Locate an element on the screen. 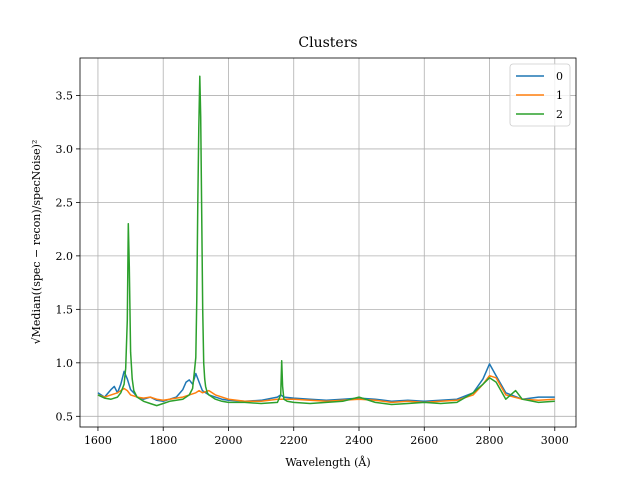 The image size is (640, 480). y-tick-label: 1.5 is located at coordinates (65, 309).